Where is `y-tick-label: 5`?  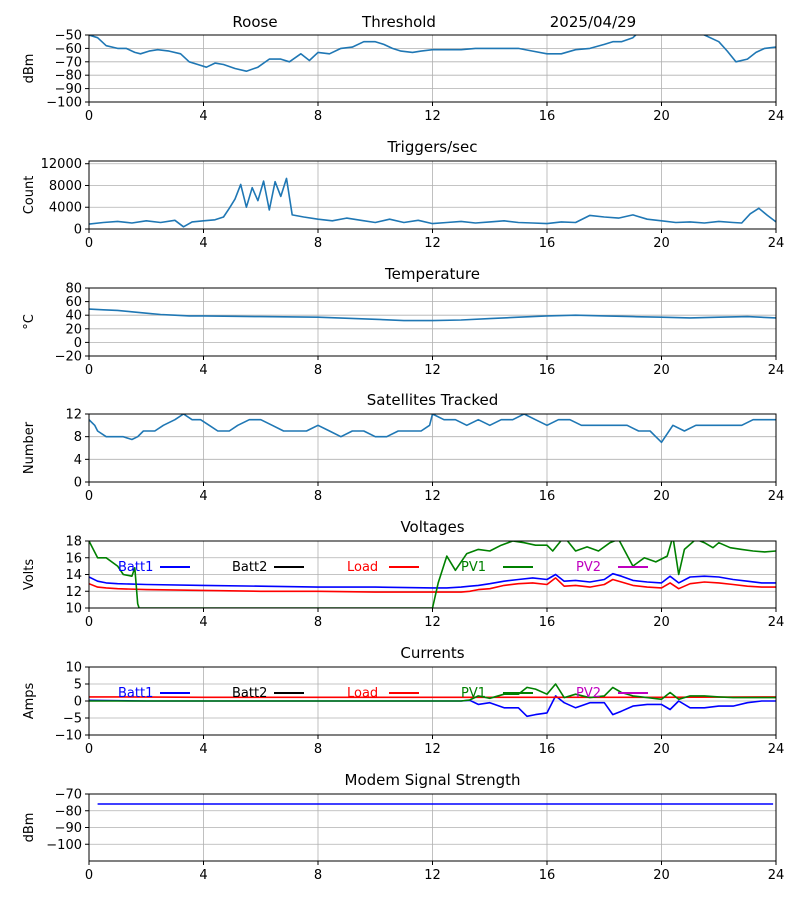 y-tick-label: 5 is located at coordinates (78, 685).